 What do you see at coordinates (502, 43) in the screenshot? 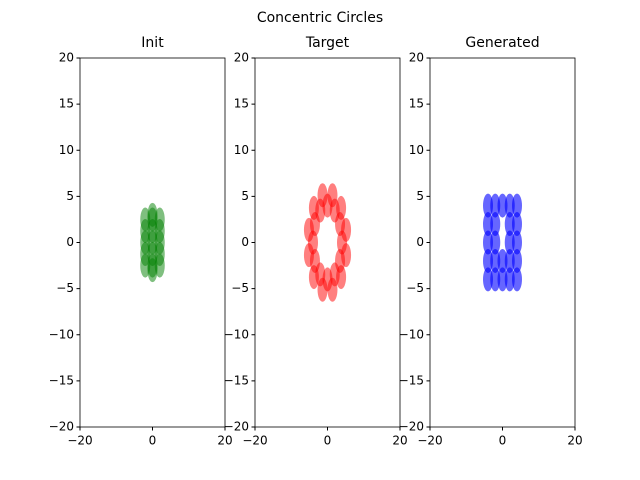
I see `subplot-title: Generated` at bounding box center [502, 43].